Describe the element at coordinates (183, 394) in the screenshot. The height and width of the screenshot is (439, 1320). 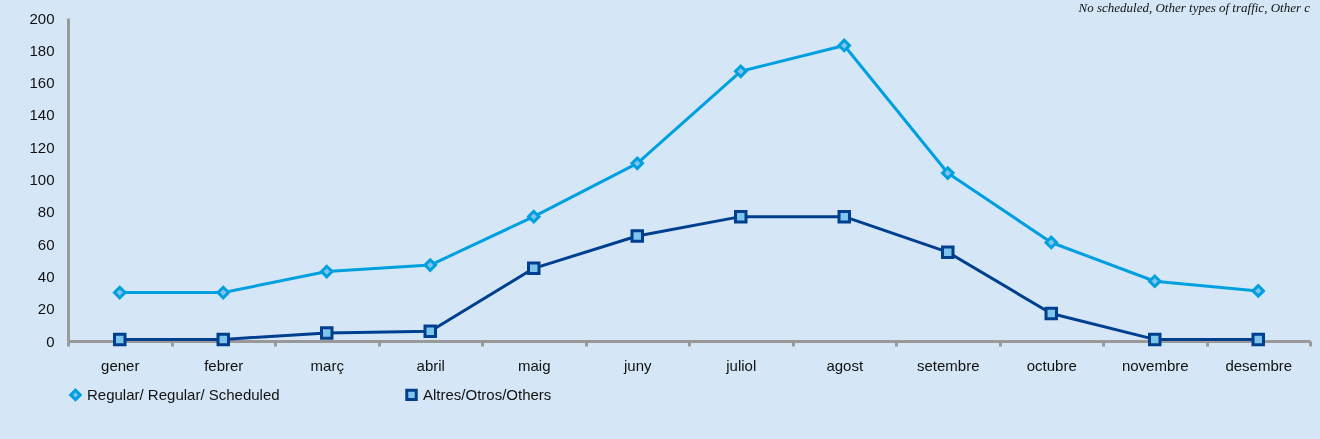
I see `legend-label: Regular/ Regular/ Scheduled` at that location.